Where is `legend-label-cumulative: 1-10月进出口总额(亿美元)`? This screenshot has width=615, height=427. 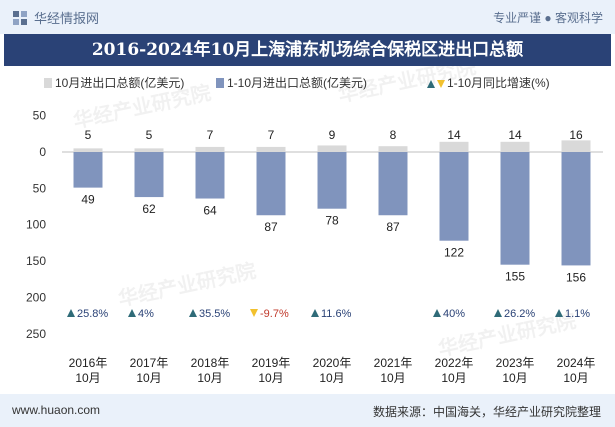
legend-label-cumulative: 1-10月进出口总额(亿美元) is located at coordinates (297, 82).